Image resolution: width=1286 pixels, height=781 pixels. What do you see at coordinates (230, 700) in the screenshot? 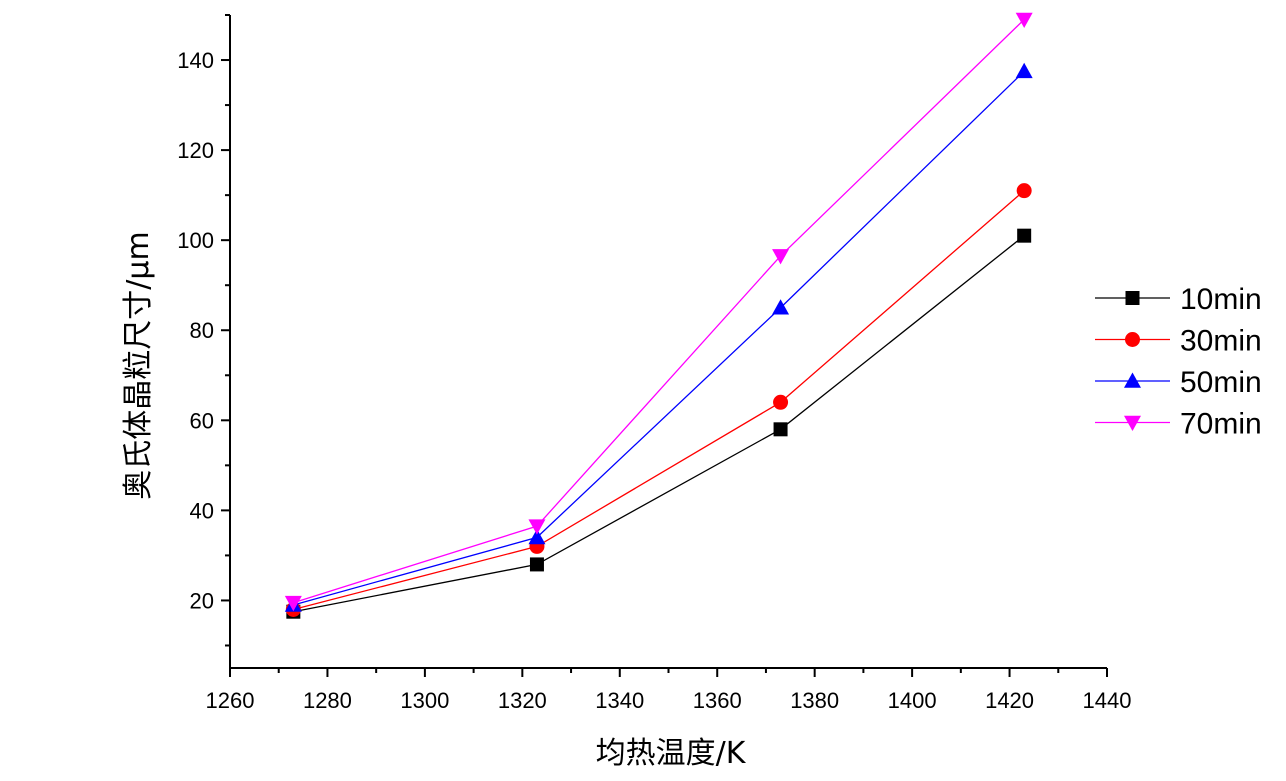
I see `x-tick-label: 1260` at bounding box center [230, 700].